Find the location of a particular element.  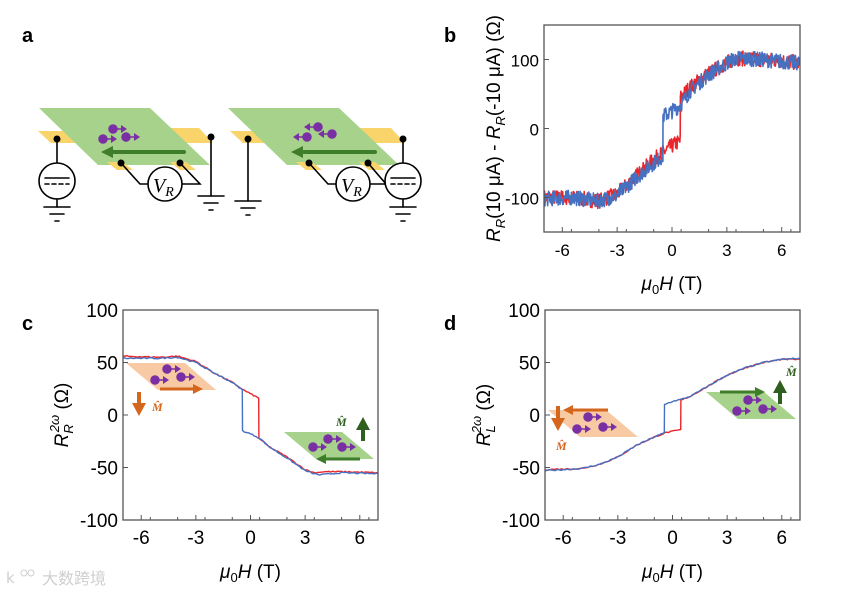

y-axis-label: RR(10 μA) - RR(-10 μA) (Ω) is located at coordinates (496, 128).